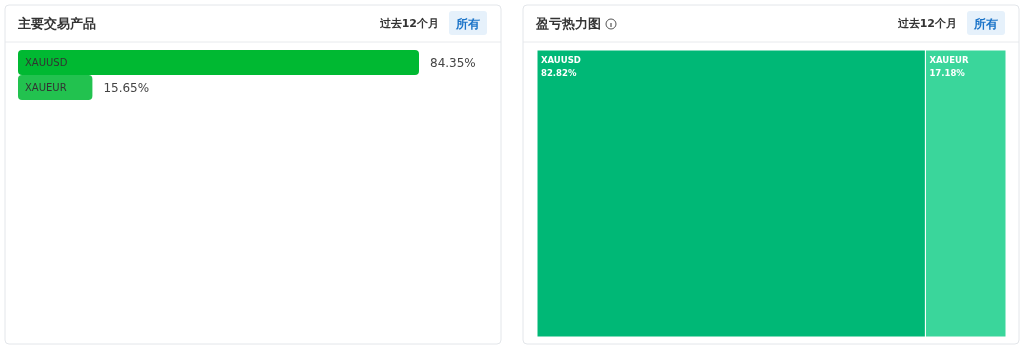 The image size is (1024, 347). Describe the element at coordinates (126, 88) in the screenshot. I see `data-label: 15.65%` at that location.